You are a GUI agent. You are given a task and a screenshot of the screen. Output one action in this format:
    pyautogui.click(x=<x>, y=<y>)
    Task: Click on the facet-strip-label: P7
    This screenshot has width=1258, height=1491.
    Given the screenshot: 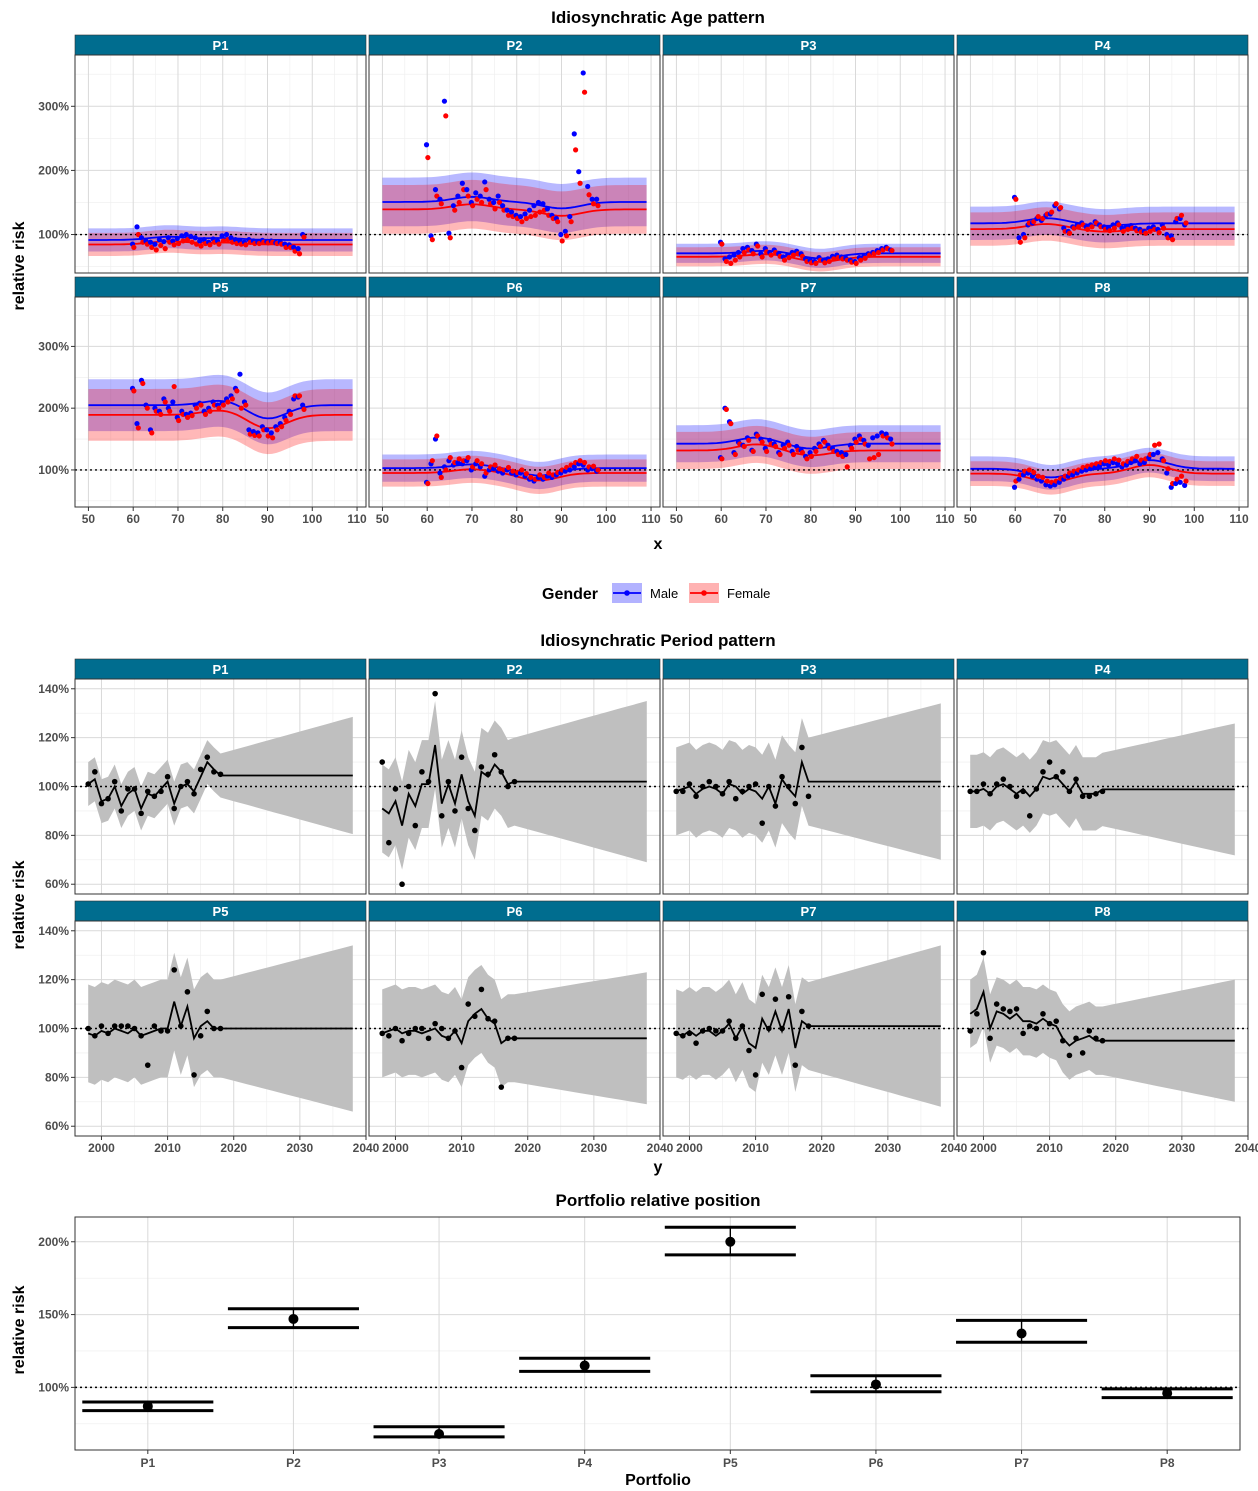 What is the action you would take?
    pyautogui.click(x=809, y=287)
    